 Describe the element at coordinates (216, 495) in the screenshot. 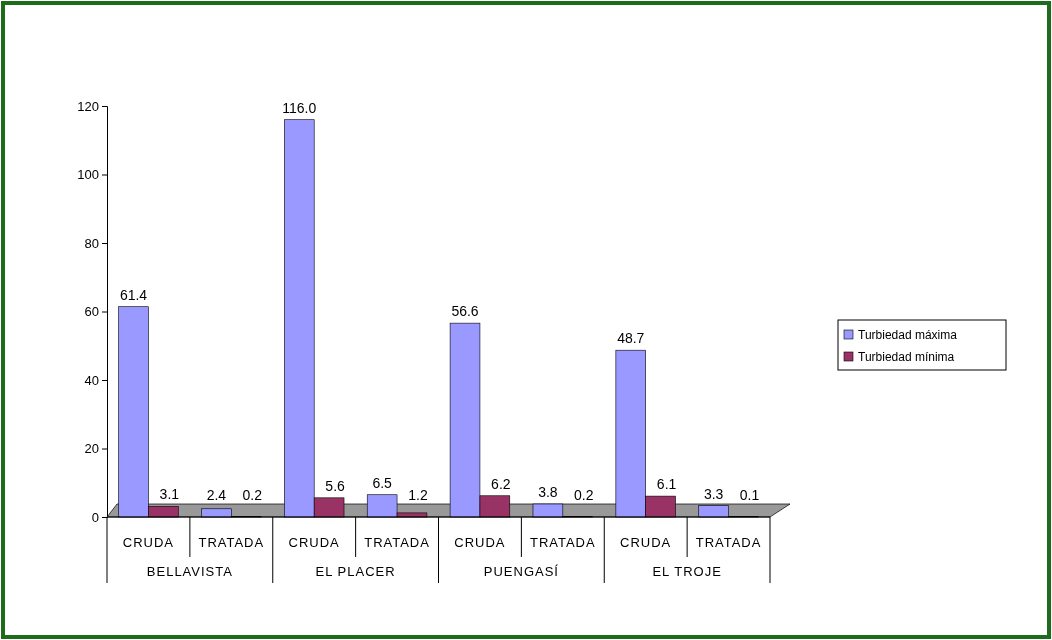

I see `data-label: 2.4` at that location.